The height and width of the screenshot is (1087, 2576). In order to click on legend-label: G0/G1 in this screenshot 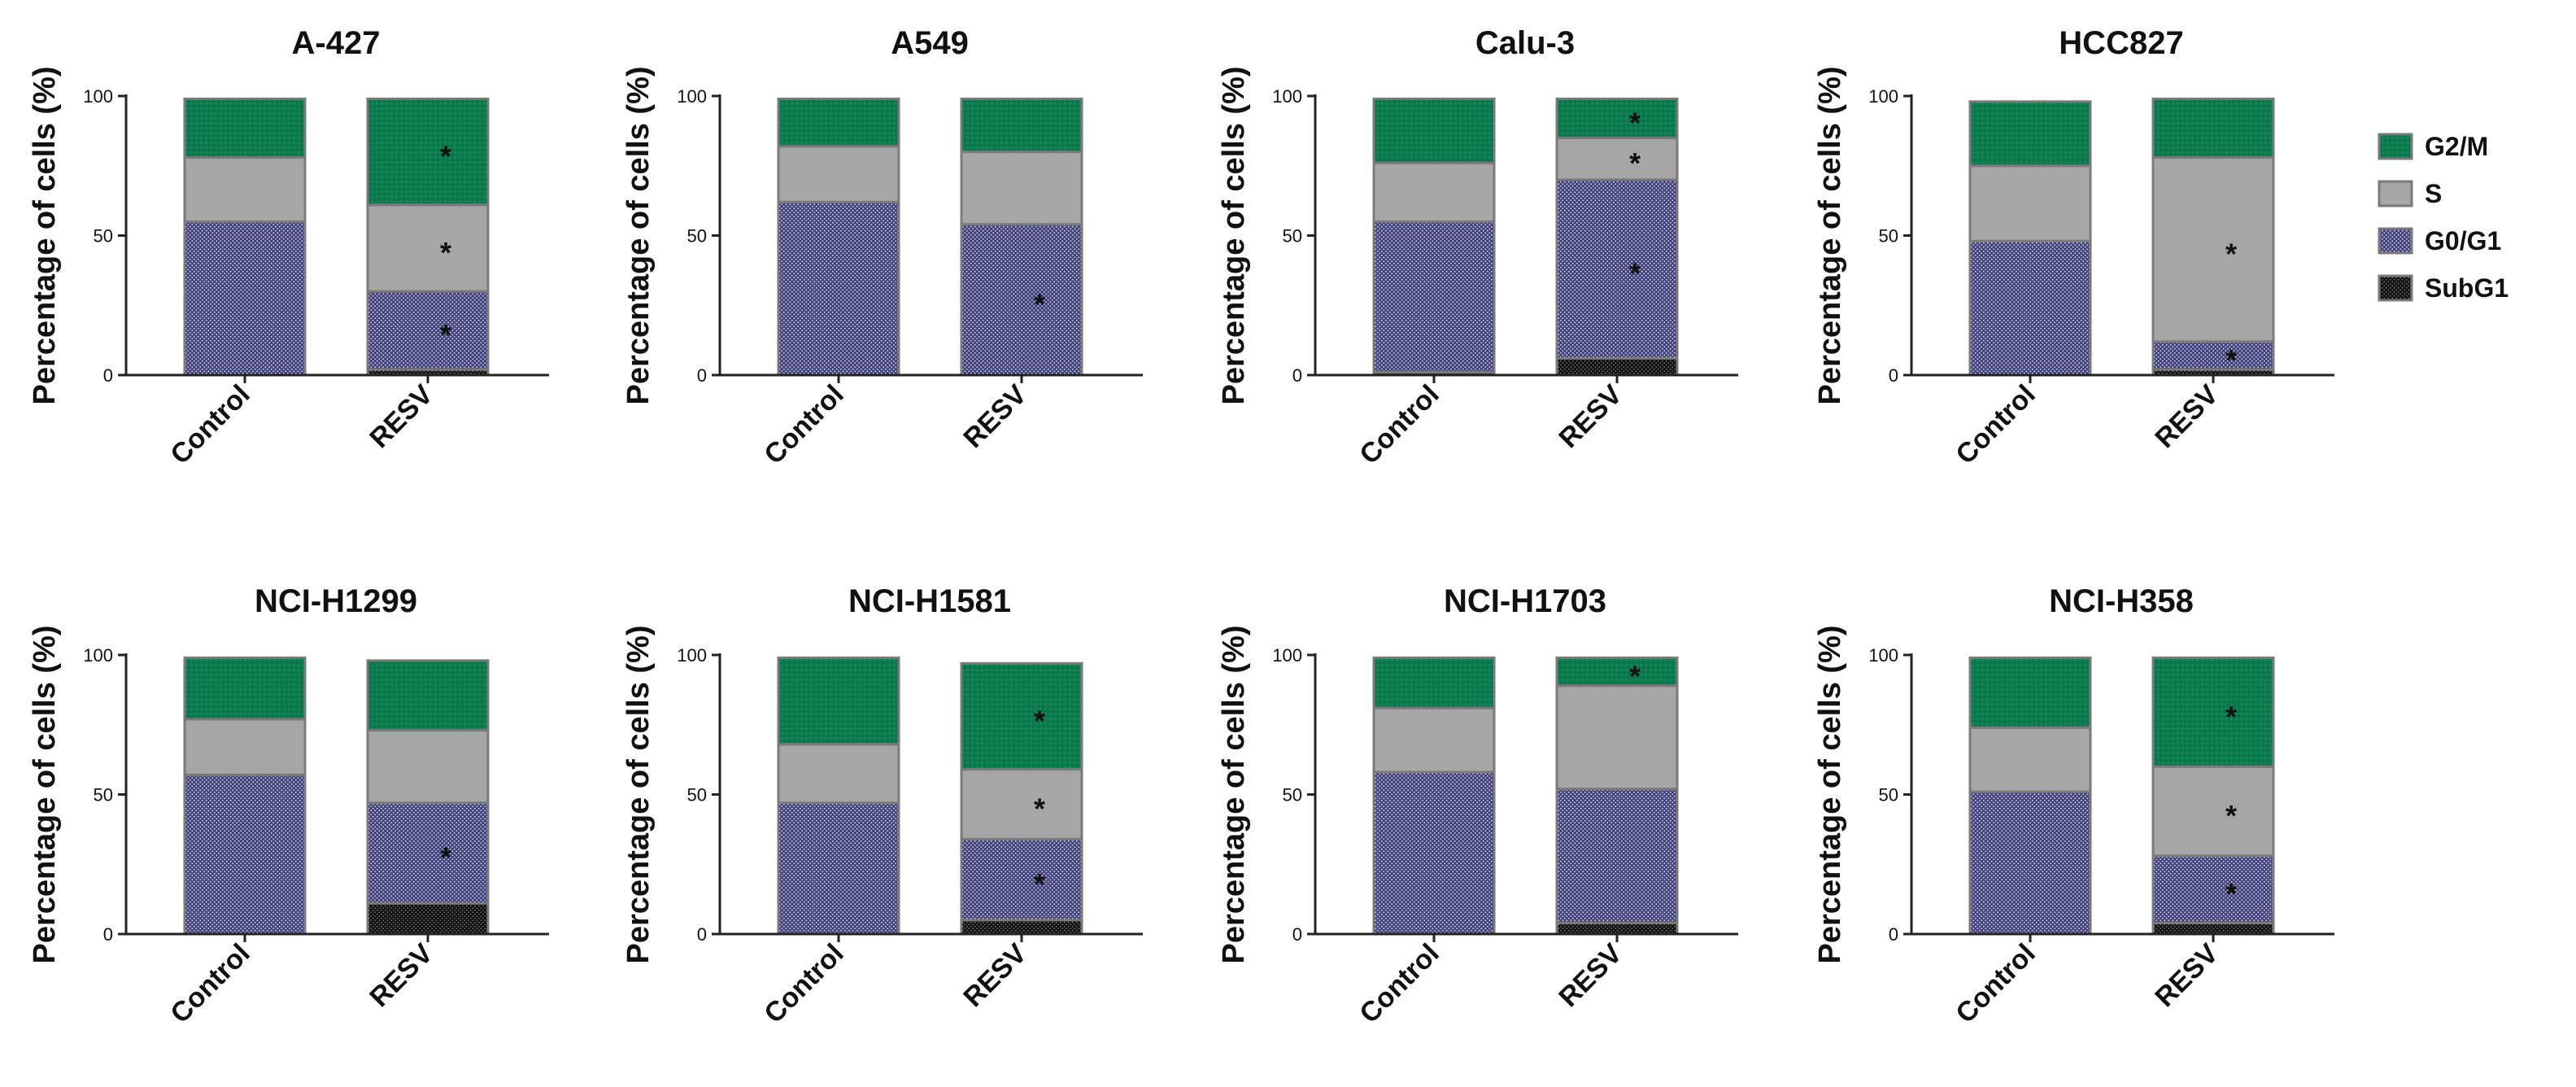, I will do `click(2463, 240)`.